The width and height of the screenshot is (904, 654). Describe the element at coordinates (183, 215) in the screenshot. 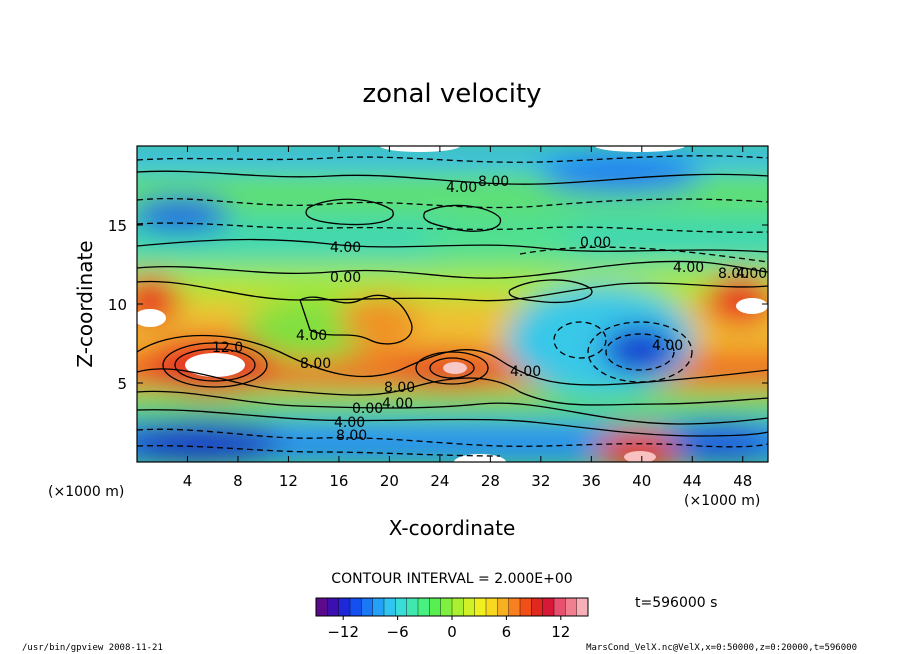

I see `blob-blue-upper-left` at that location.